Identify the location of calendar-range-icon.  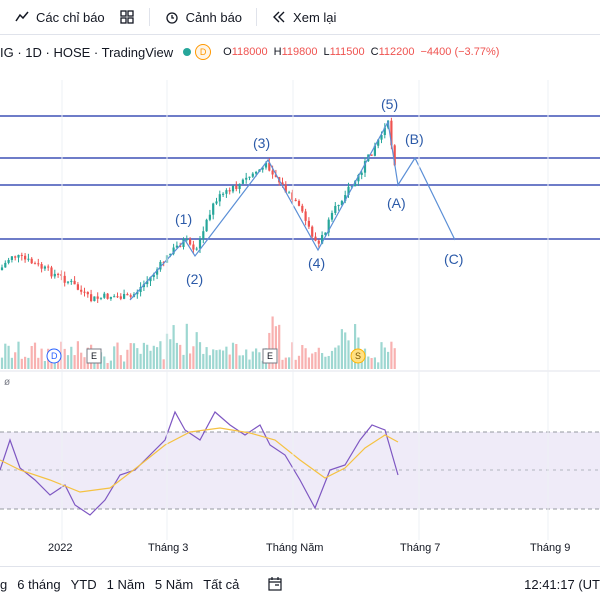
(275, 584).